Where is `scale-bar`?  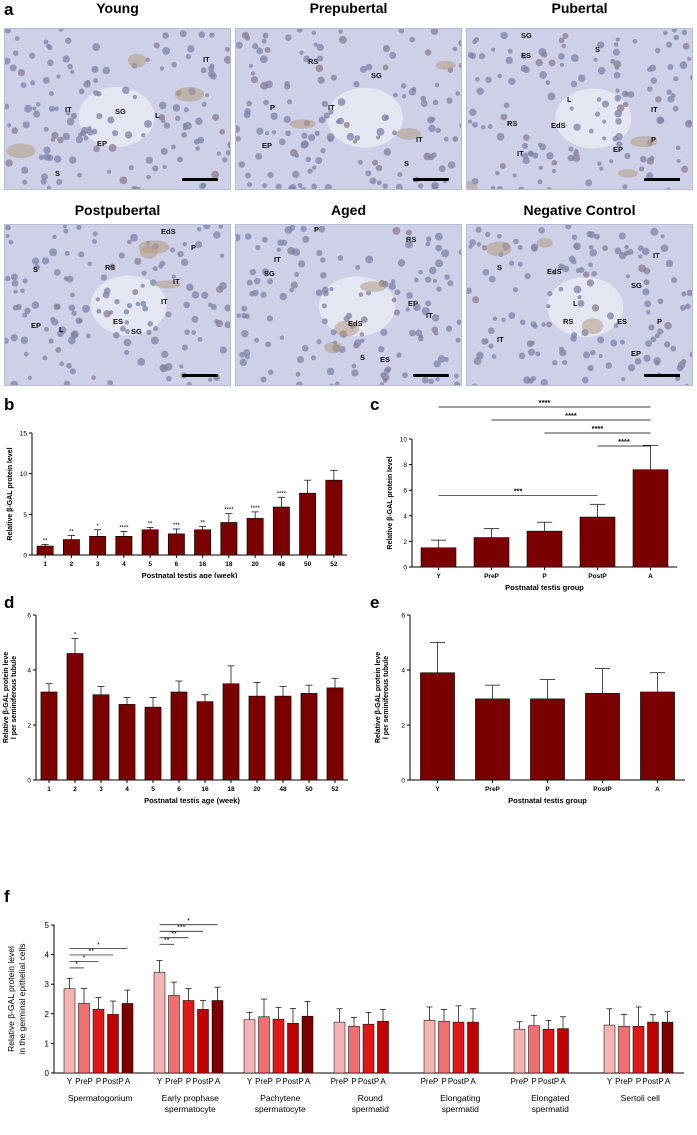 scale-bar is located at coordinates (200, 375).